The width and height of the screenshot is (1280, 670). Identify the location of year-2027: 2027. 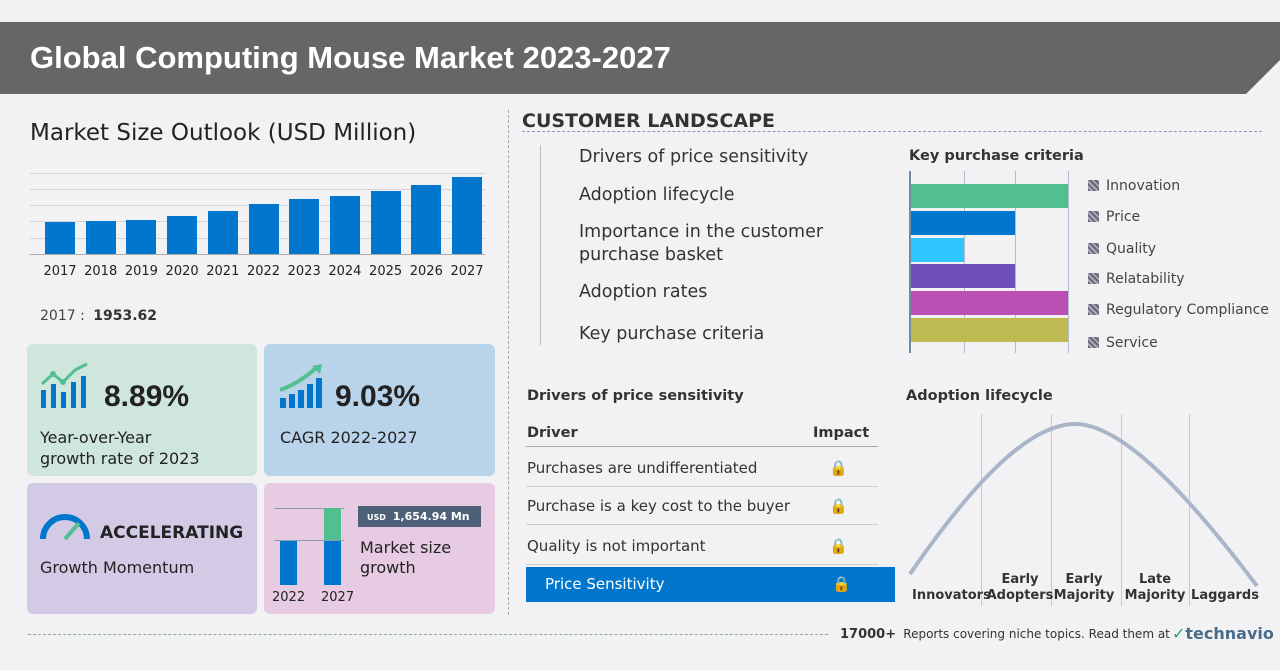
(338, 597).